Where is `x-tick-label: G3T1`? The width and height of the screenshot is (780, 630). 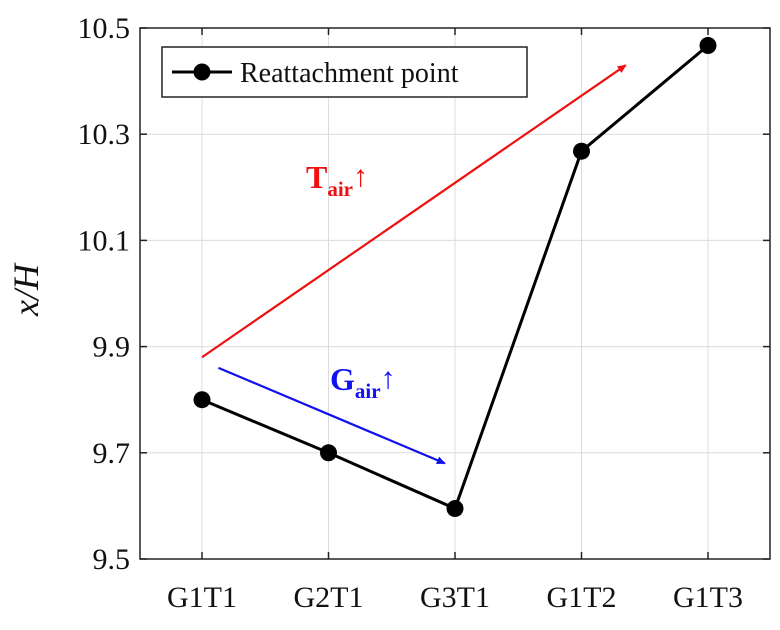 x-tick-label: G3T1 is located at coordinates (455, 597).